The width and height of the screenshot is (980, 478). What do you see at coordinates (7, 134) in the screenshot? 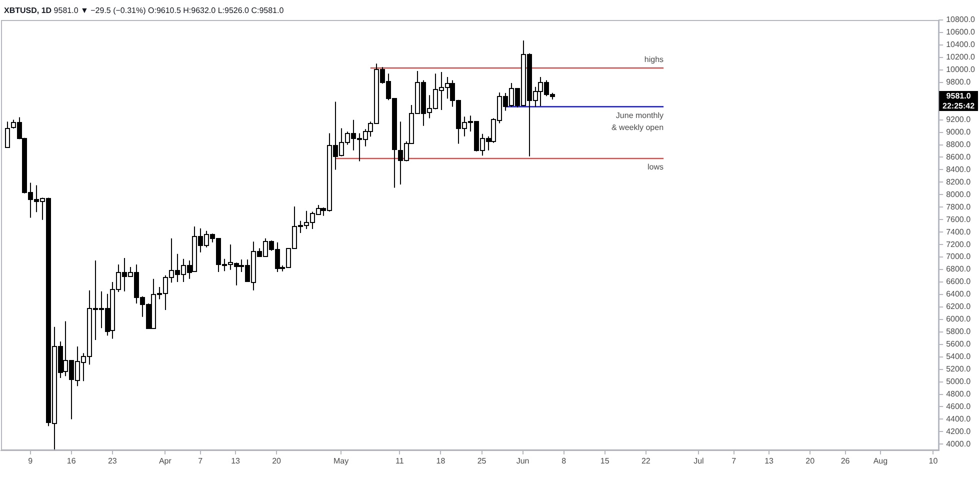
I see `candlestick` at bounding box center [7, 134].